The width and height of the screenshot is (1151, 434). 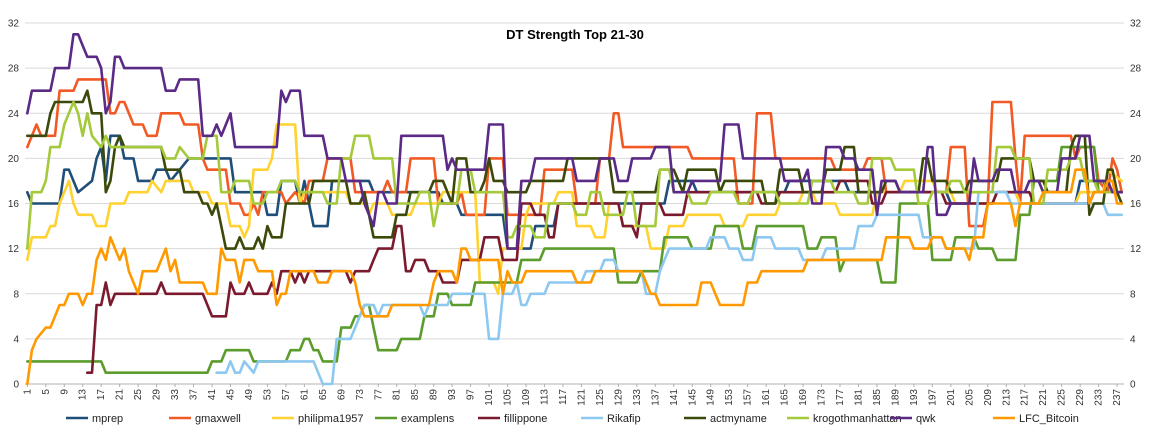 I want to click on x-tick-label: 233, so click(x=1099, y=397).